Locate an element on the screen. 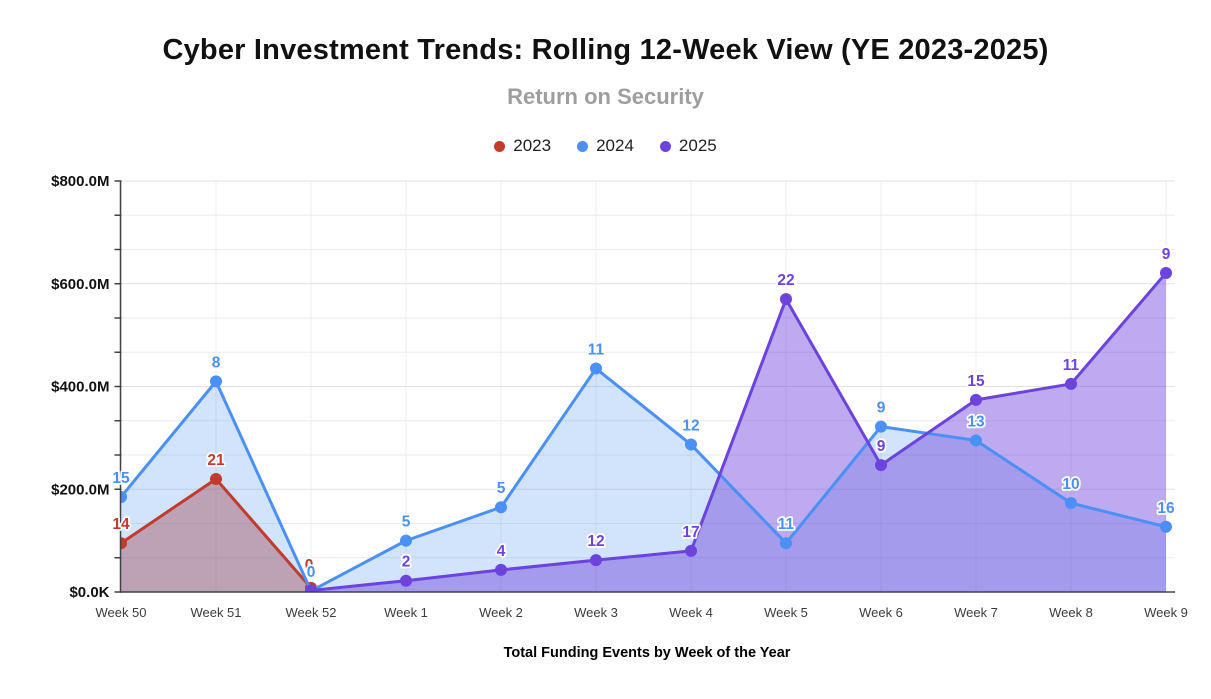  data-label-2023-week-51: 21 is located at coordinates (216, 460).